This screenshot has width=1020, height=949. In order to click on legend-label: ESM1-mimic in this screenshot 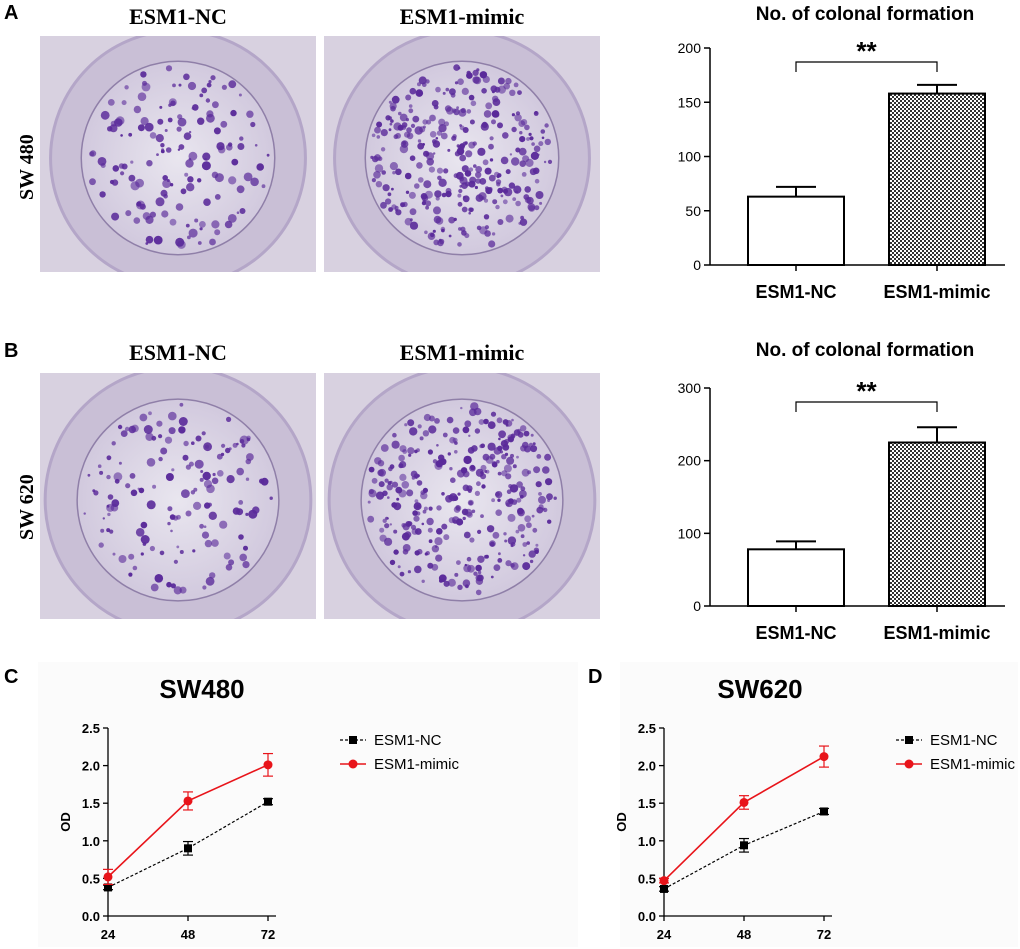, I will do `click(972, 764)`.